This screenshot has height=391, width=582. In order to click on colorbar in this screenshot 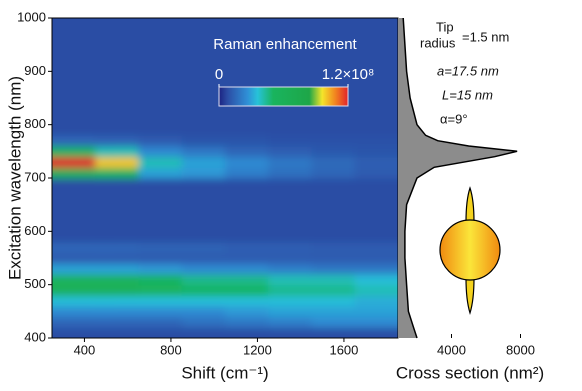, I will do `click(283, 96)`.